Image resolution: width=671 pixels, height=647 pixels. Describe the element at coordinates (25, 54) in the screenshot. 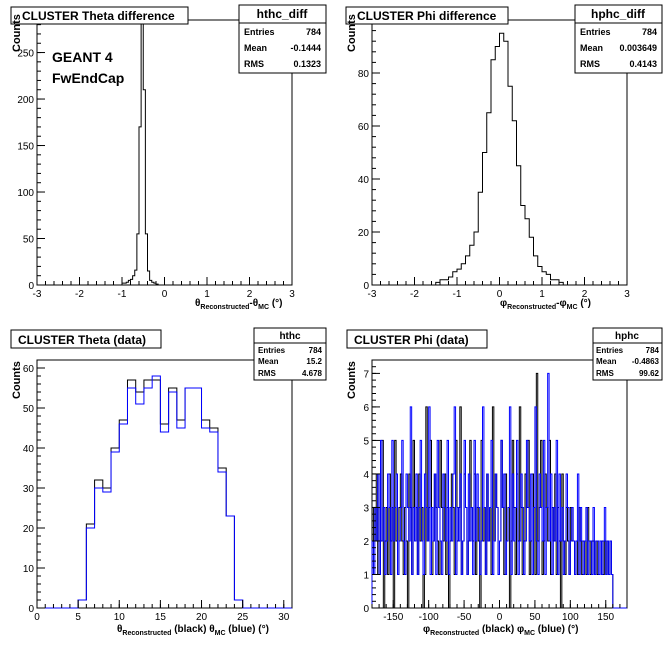

I see `y-tick-label: 250` at that location.